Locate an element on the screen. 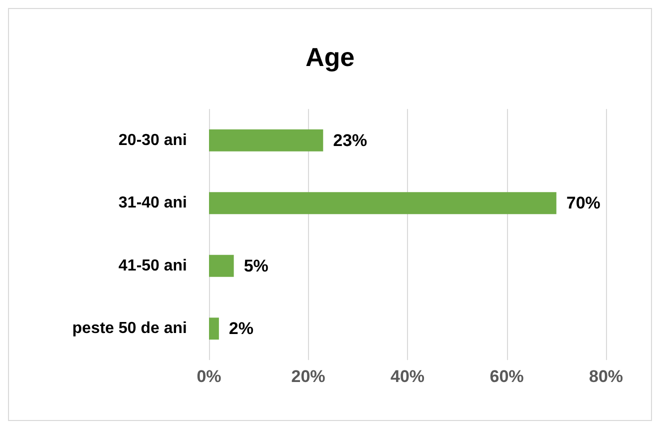 The image size is (662, 431). data-label: 23% is located at coordinates (350, 140).